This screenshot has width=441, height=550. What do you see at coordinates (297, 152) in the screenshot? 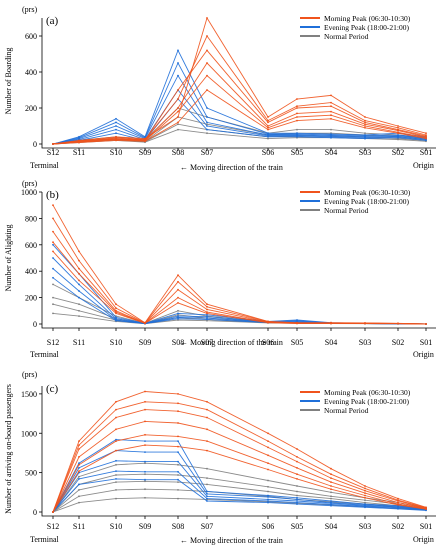
I see `x-tick-label: S05` at bounding box center [297, 152].